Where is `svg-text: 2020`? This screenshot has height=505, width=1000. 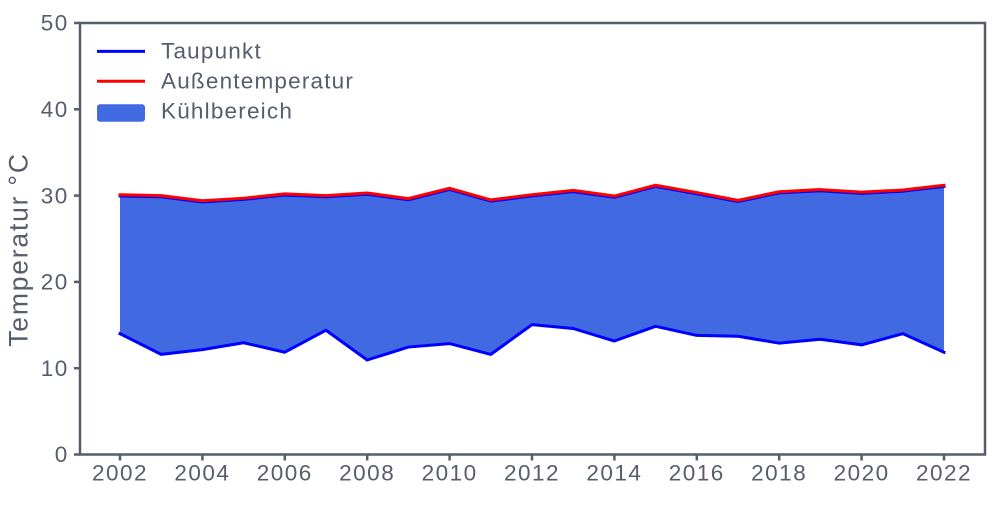
svg-text: 2020 is located at coordinates (862, 473).